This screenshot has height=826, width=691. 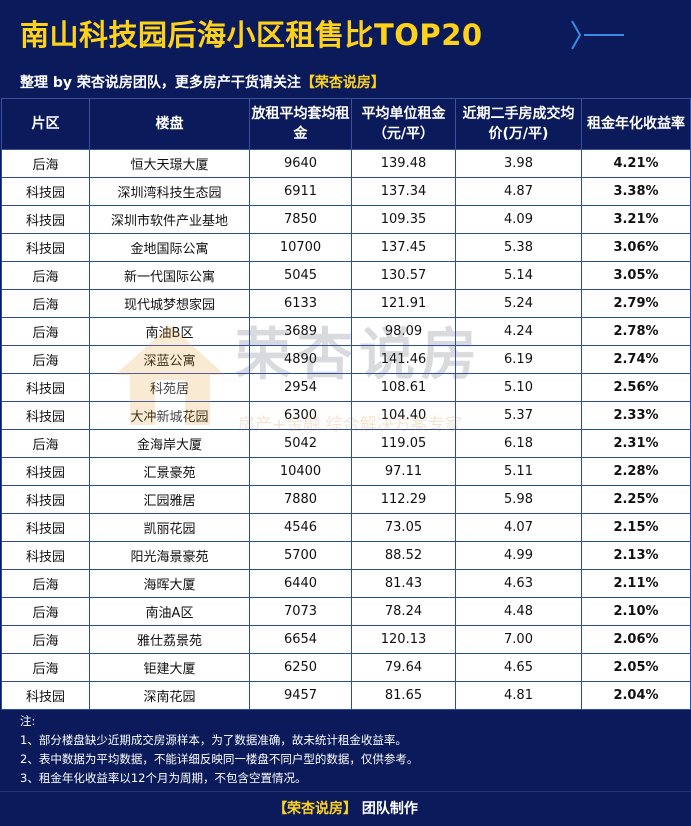 What do you see at coordinates (219, 759) in the screenshot?
I see `note-item: 2、表中数据为平均数据，不能详细反映同一楼盘不同户型的数据，仅供参考。` at bounding box center [219, 759].